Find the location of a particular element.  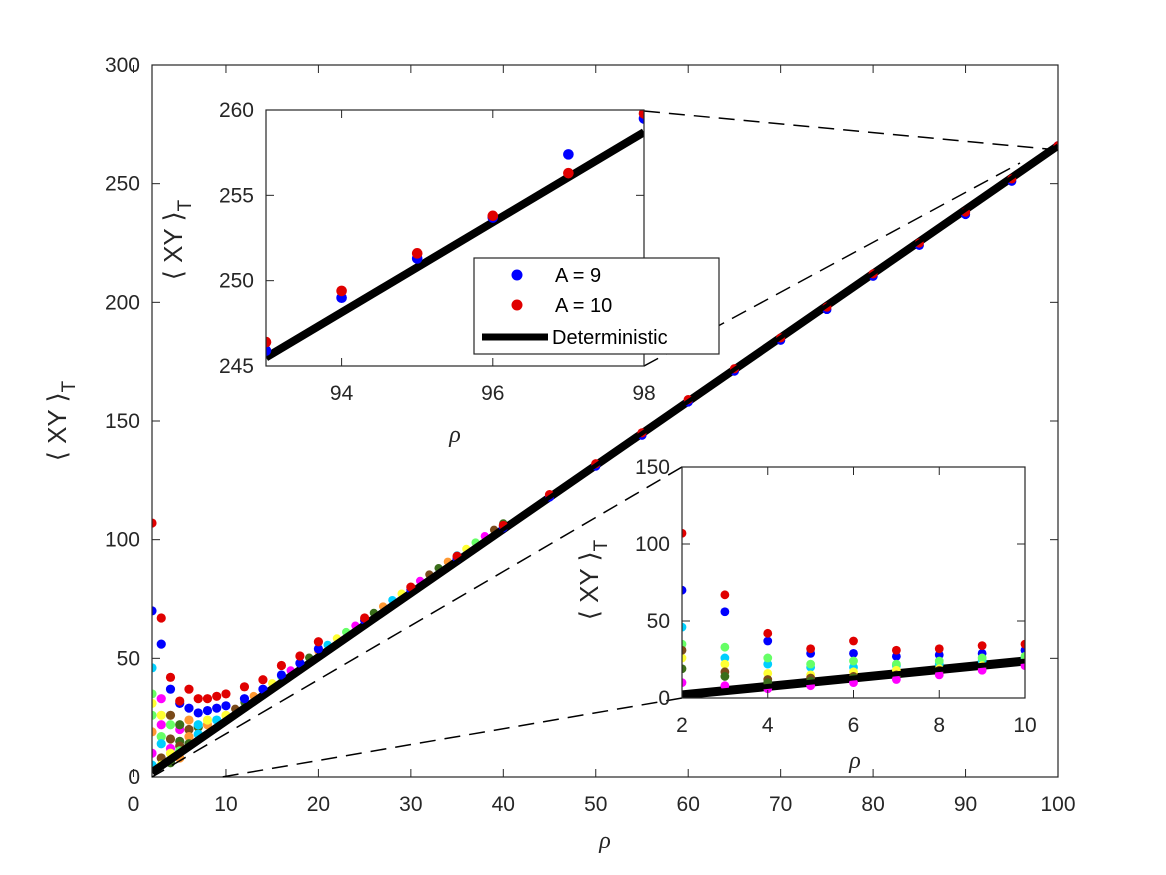

inset-top-y-axis-label-text: ⟨ XY ⟩T is located at coordinates (177, 239).